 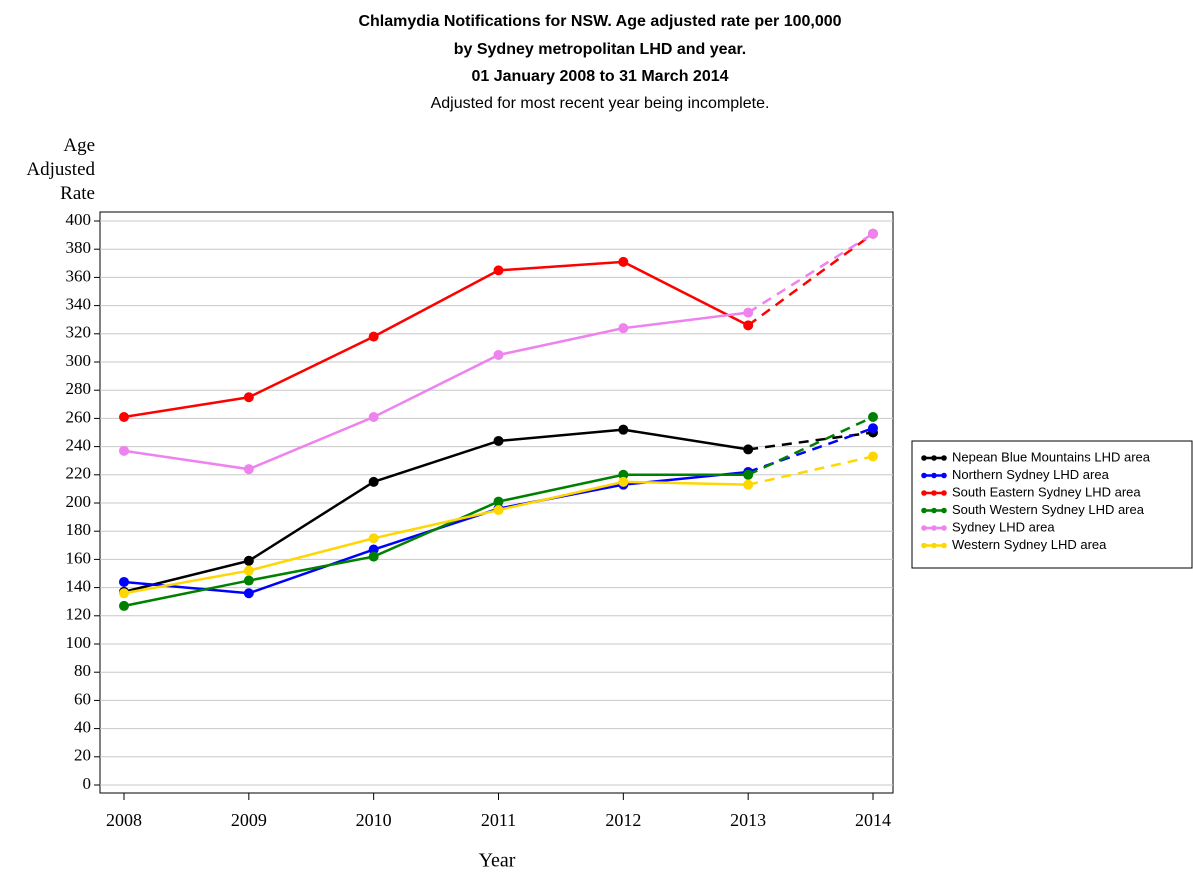 I want to click on y-tick-label: 20, so click(x=82, y=755).